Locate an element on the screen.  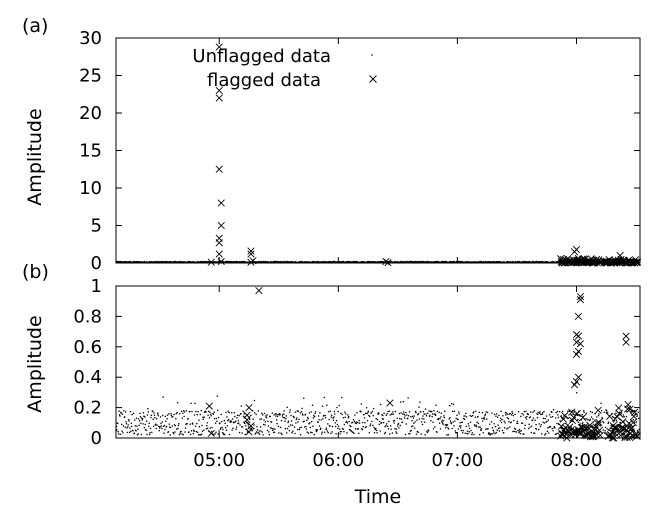
panel-a-y-axis-label: Amplitude is located at coordinates (35, 156).